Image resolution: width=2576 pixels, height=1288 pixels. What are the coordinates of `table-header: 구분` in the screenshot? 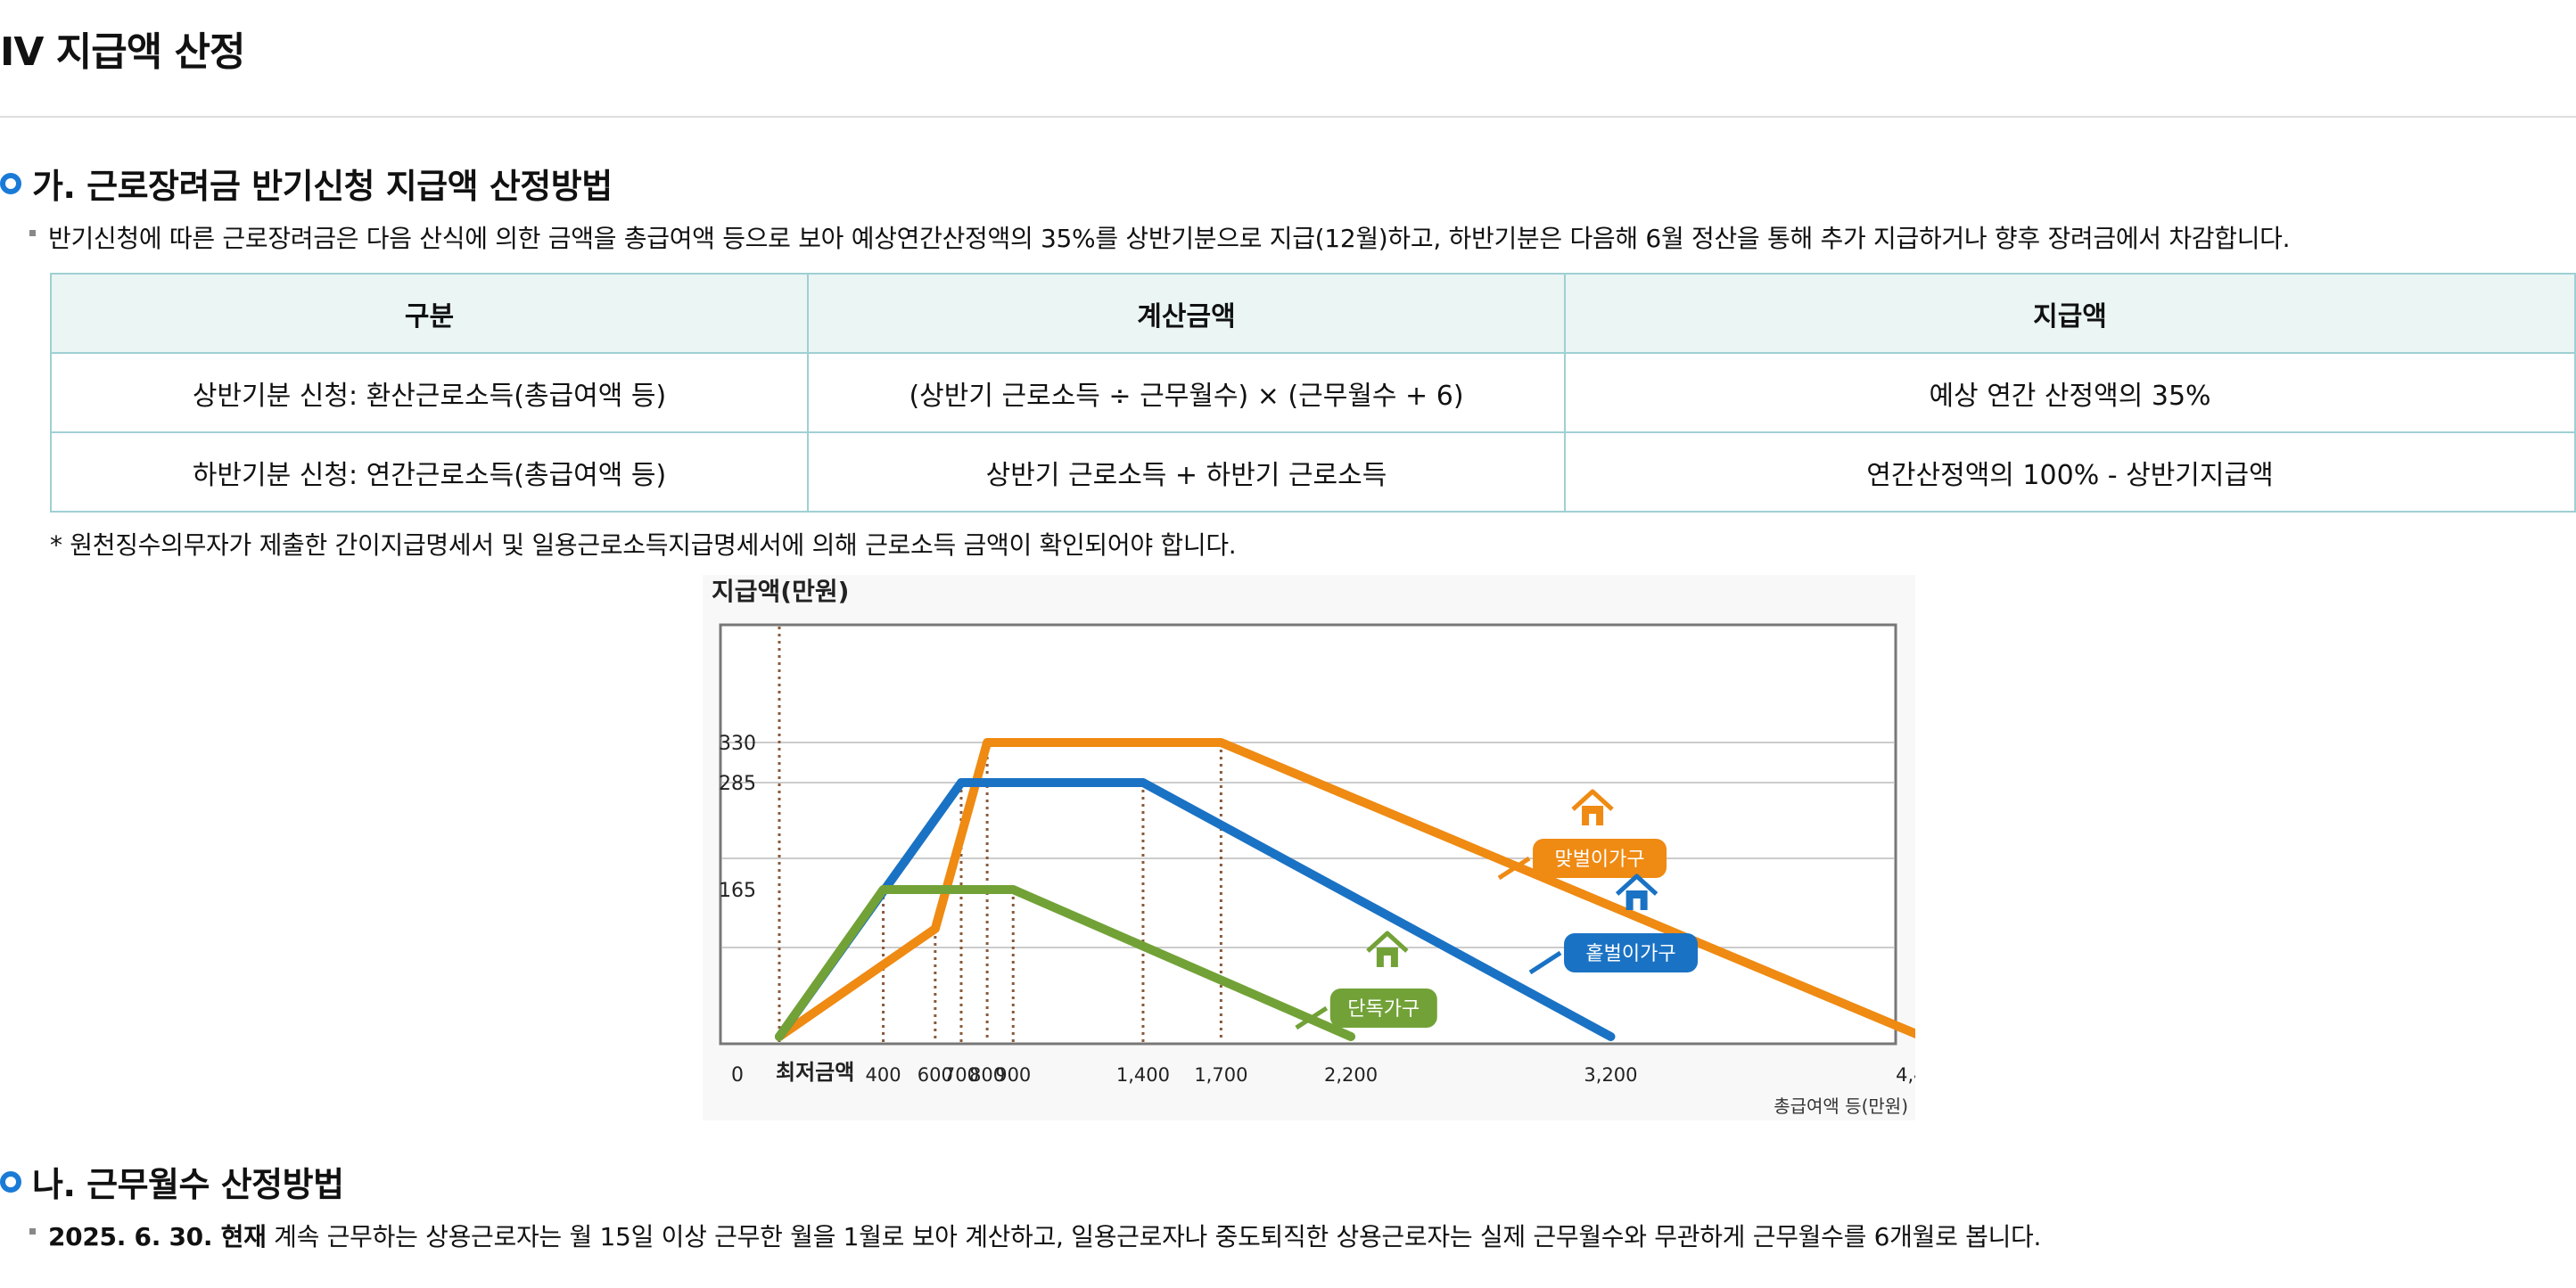 It's located at (429, 313).